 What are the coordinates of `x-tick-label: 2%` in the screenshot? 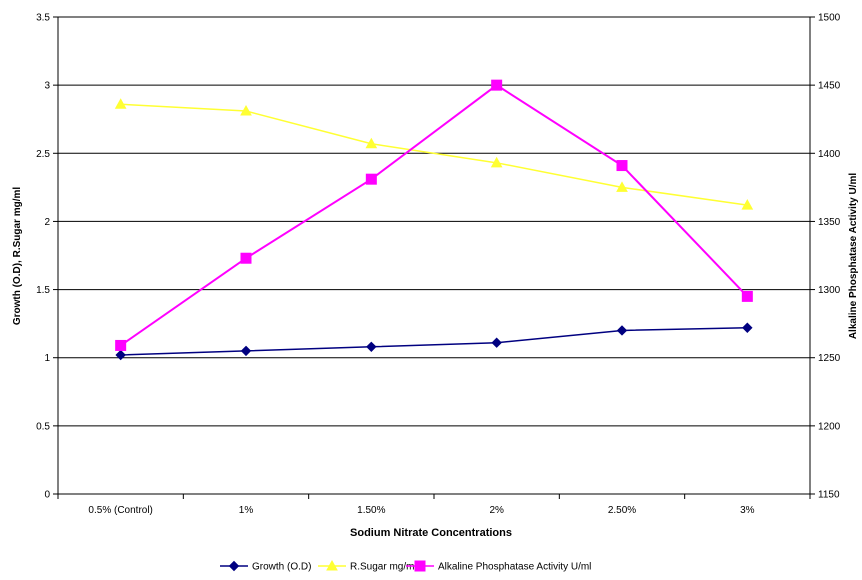 It's located at (496, 510).